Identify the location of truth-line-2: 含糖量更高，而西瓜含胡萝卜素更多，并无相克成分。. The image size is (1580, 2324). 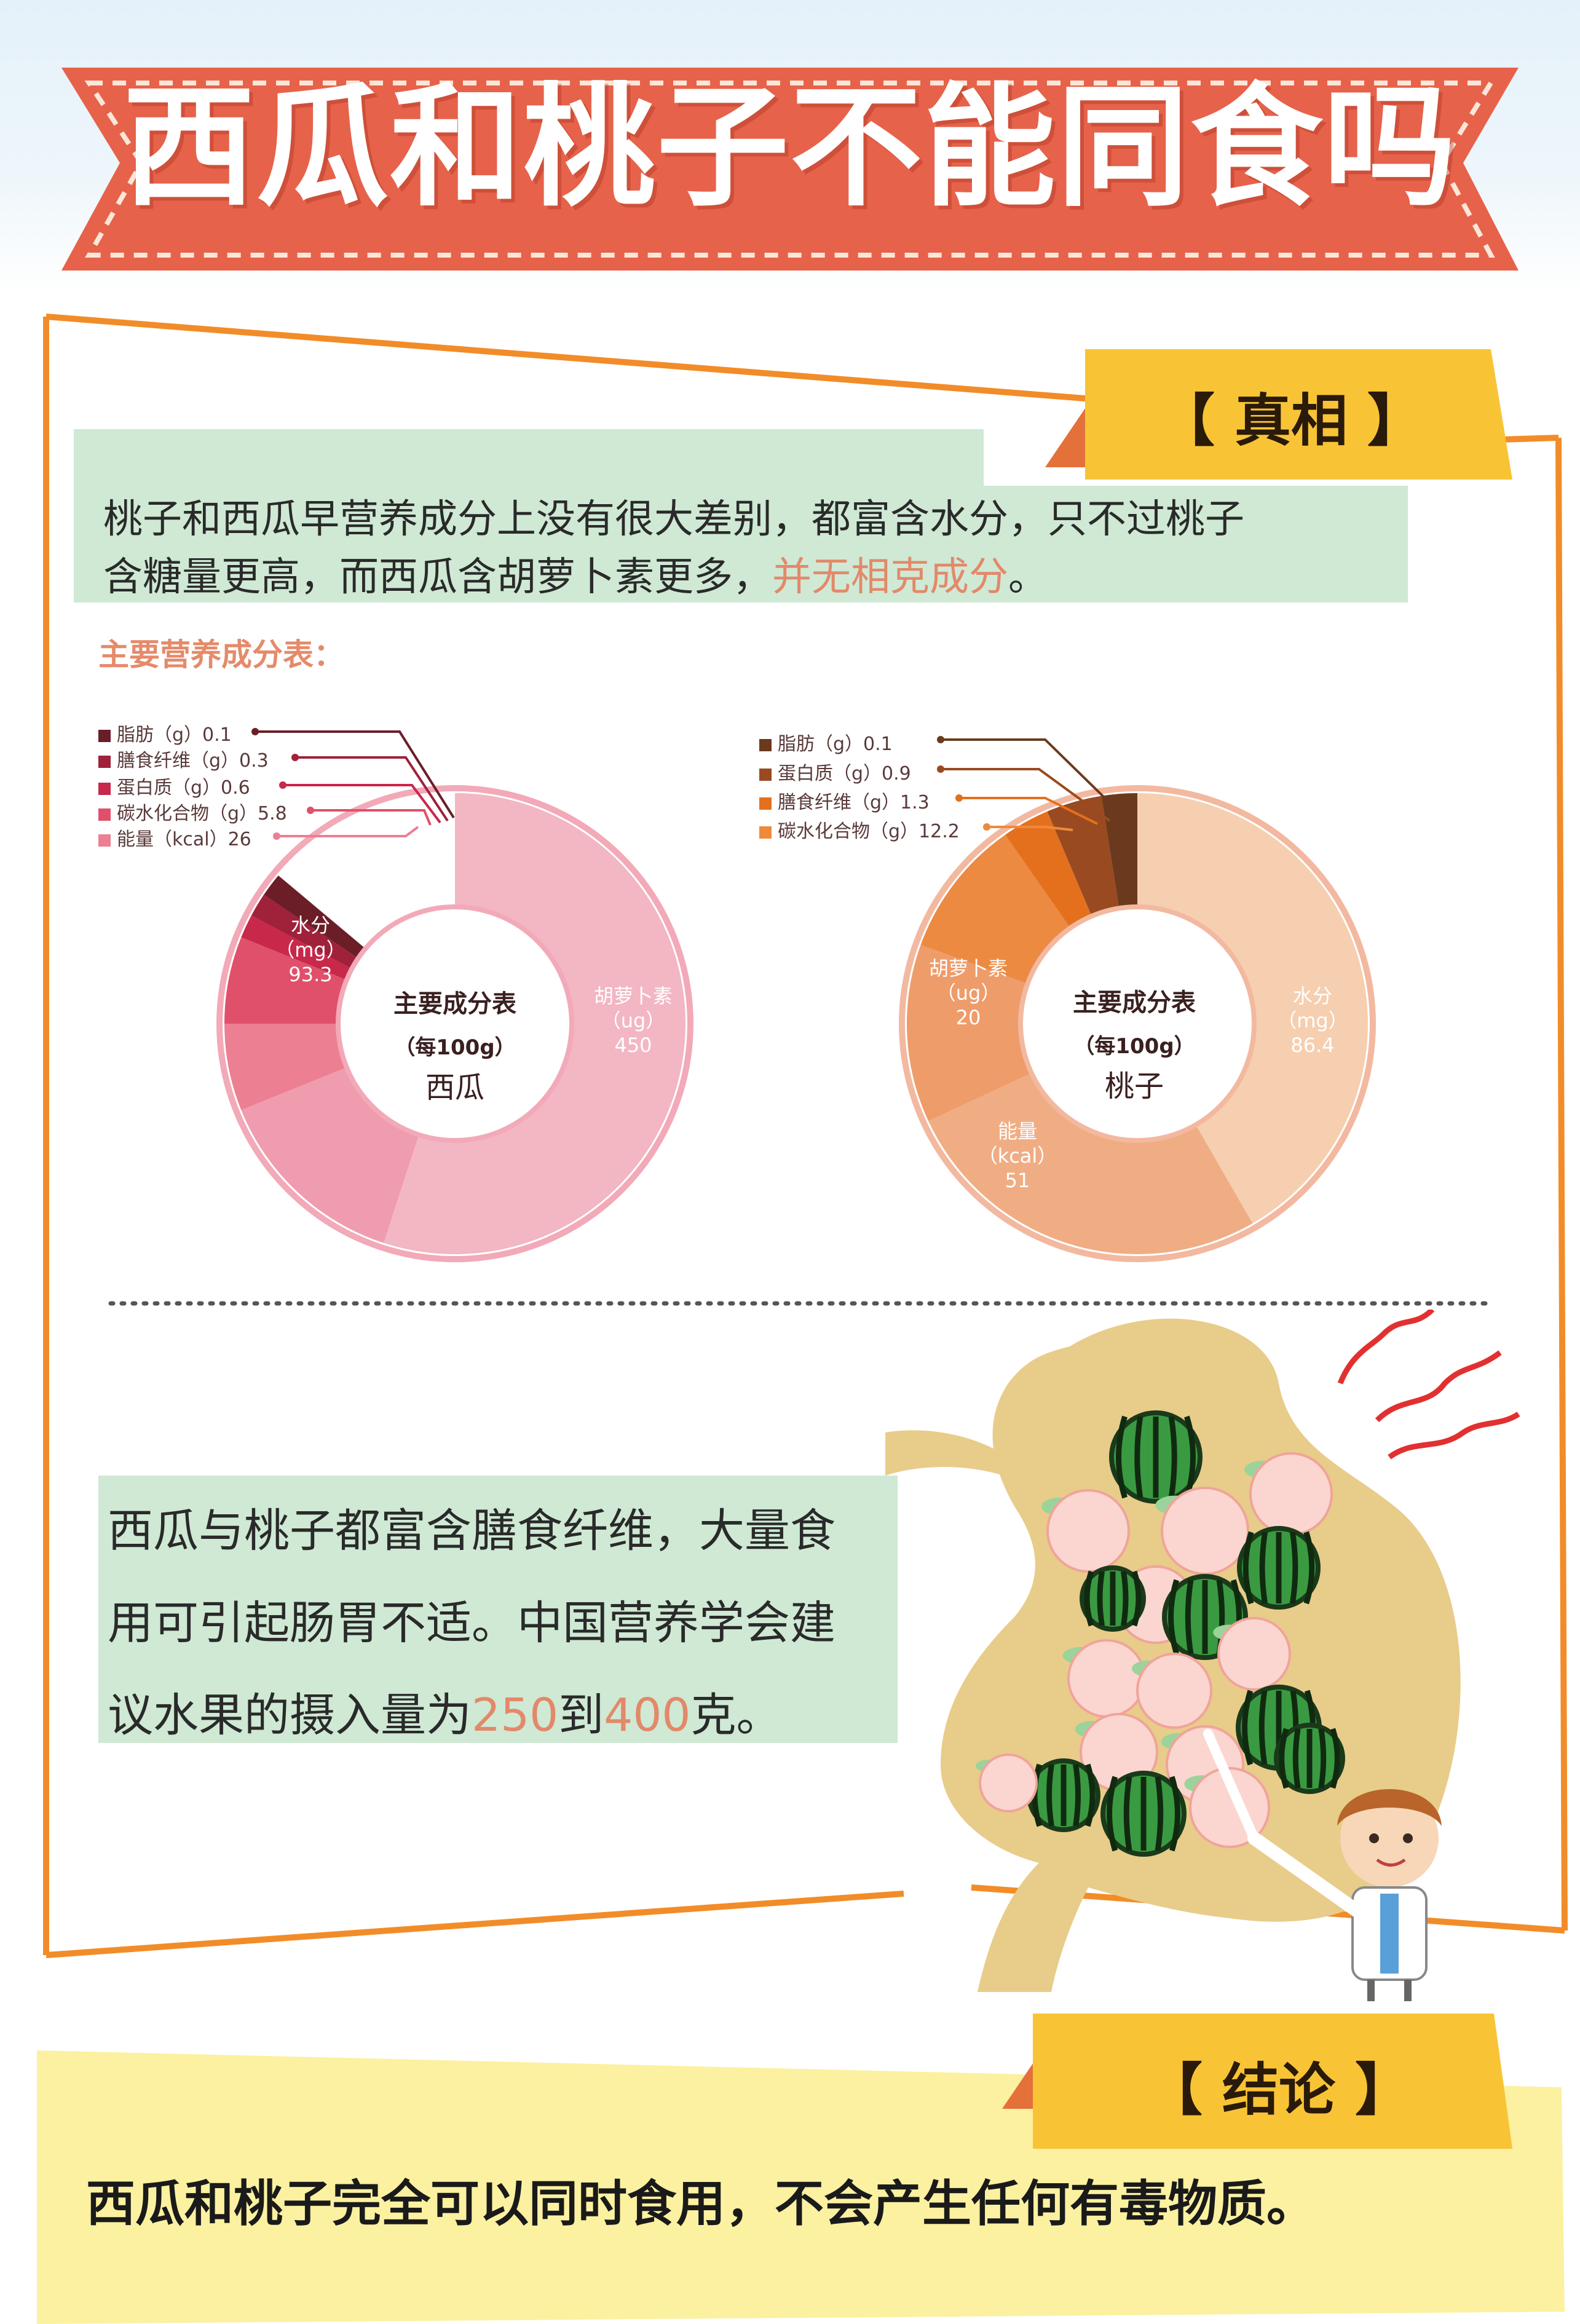
(764, 577).